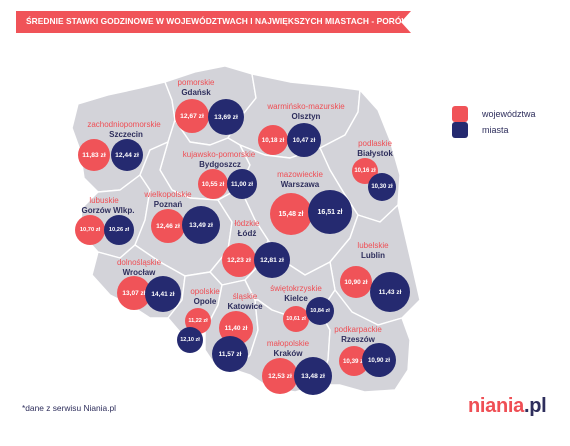  Describe the element at coordinates (163, 294) in the screenshot. I see `city-rate-wroclaw: 14,41 zł` at that location.